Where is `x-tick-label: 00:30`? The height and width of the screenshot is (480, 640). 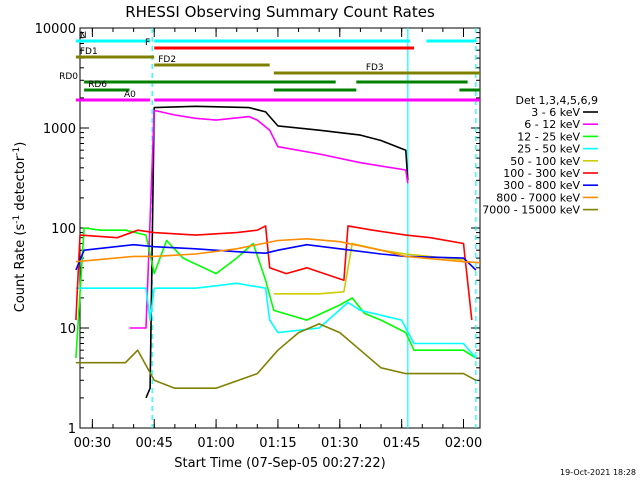 x-tick-label: 00:30 is located at coordinates (92, 443).